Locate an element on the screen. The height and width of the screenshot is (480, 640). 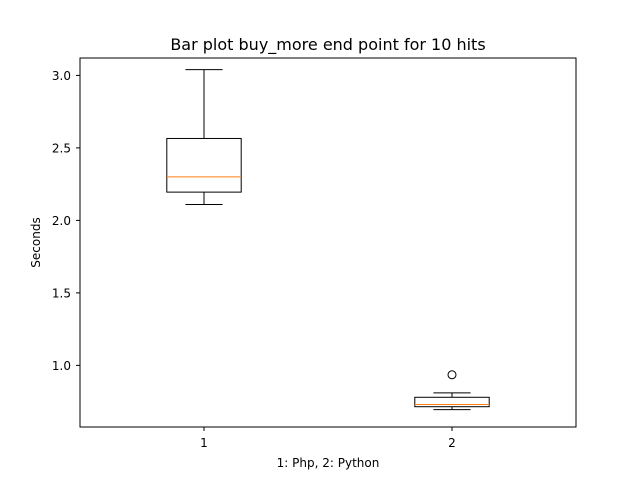
x-tick-label: 1 is located at coordinates (204, 443).